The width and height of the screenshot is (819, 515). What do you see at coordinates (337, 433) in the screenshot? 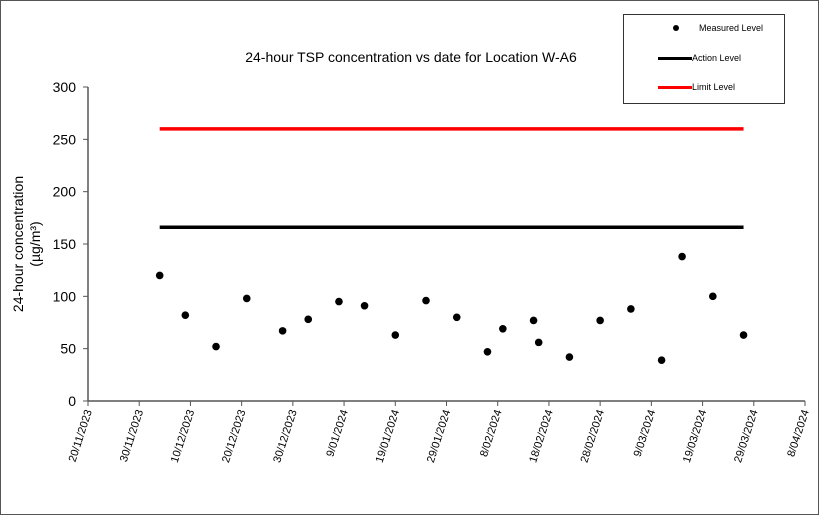
I see `x-tick-label: 9/01/2024` at bounding box center [337, 433].